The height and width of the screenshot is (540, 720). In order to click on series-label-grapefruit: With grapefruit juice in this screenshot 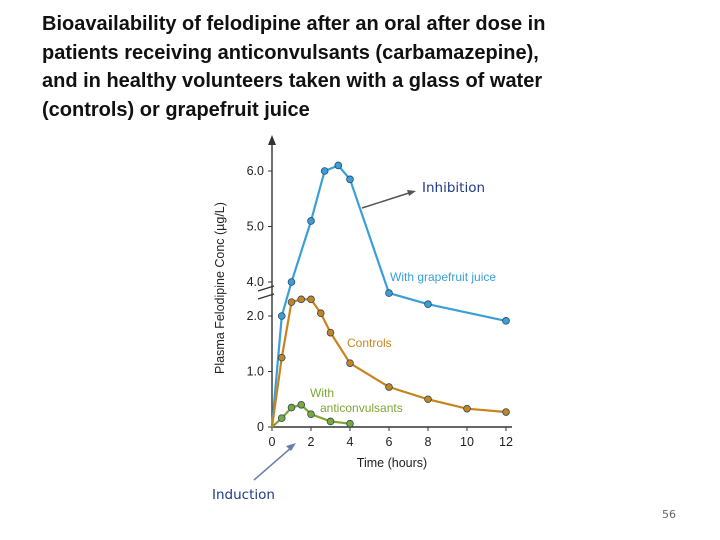, I will do `click(443, 277)`.